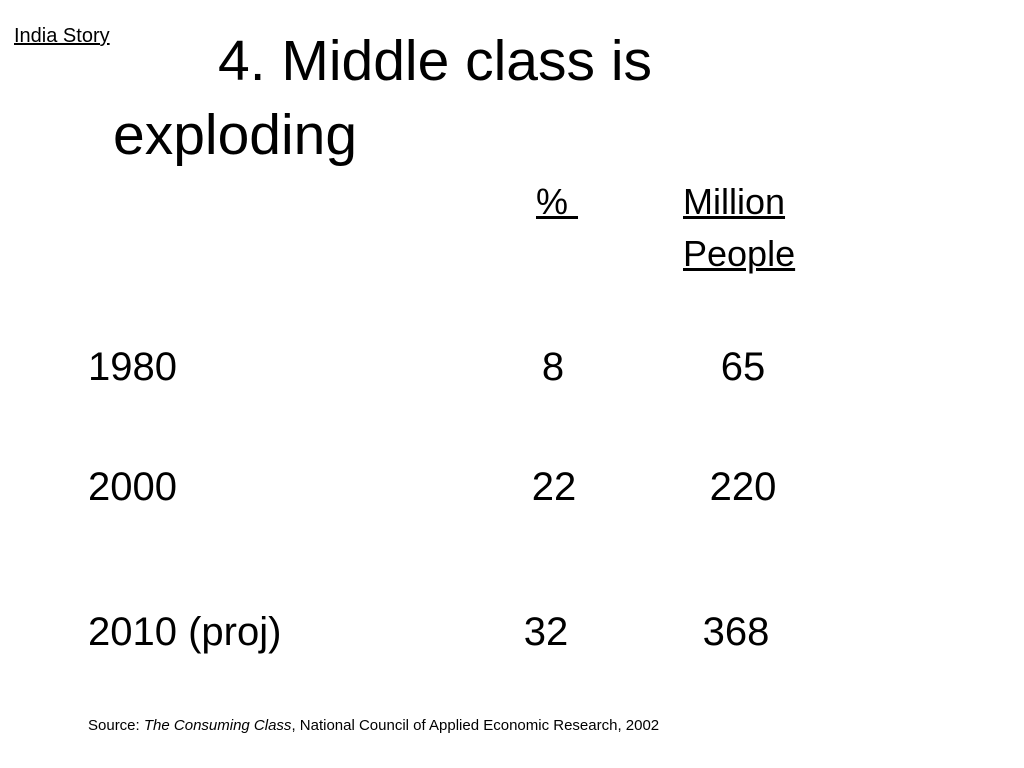  What do you see at coordinates (116, 725) in the screenshot?
I see `source-prefix: Source:` at bounding box center [116, 725].